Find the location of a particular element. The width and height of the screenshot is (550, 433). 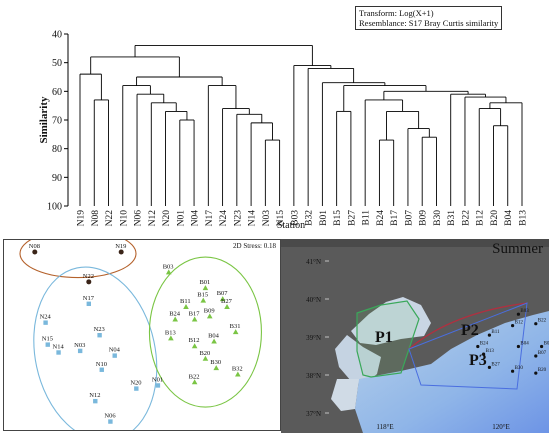

leaf-label: N20 is located at coordinates (167, 218).